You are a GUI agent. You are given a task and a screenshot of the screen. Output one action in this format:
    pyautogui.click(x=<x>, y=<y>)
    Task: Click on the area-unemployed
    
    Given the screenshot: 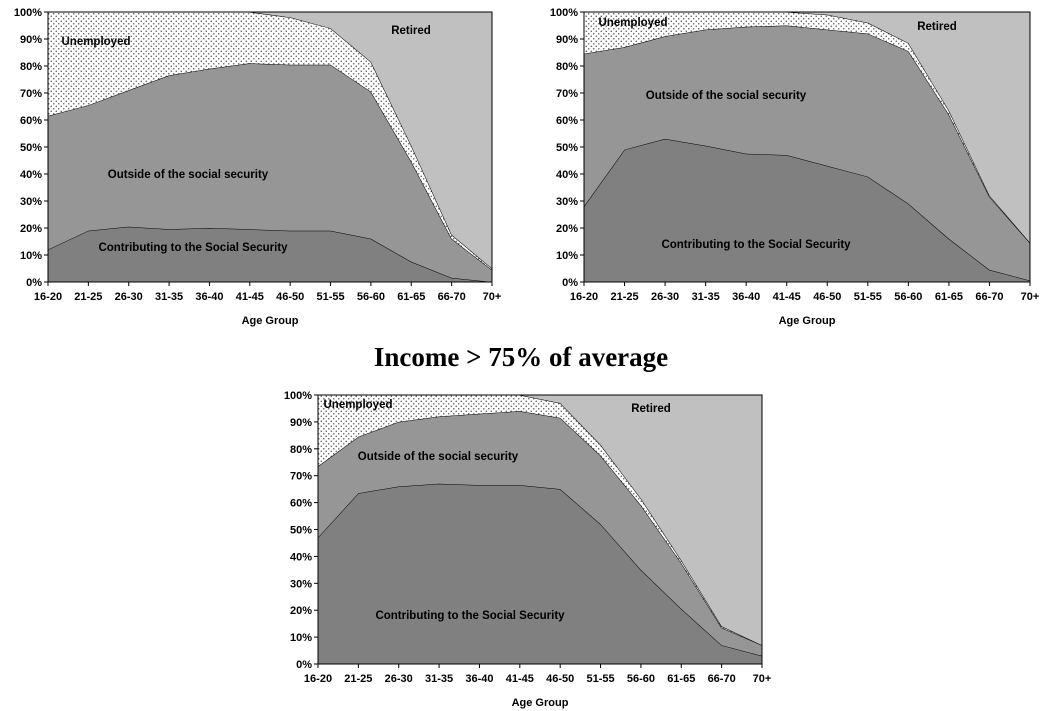 What is the action you would take?
    pyautogui.click(x=807, y=127)
    